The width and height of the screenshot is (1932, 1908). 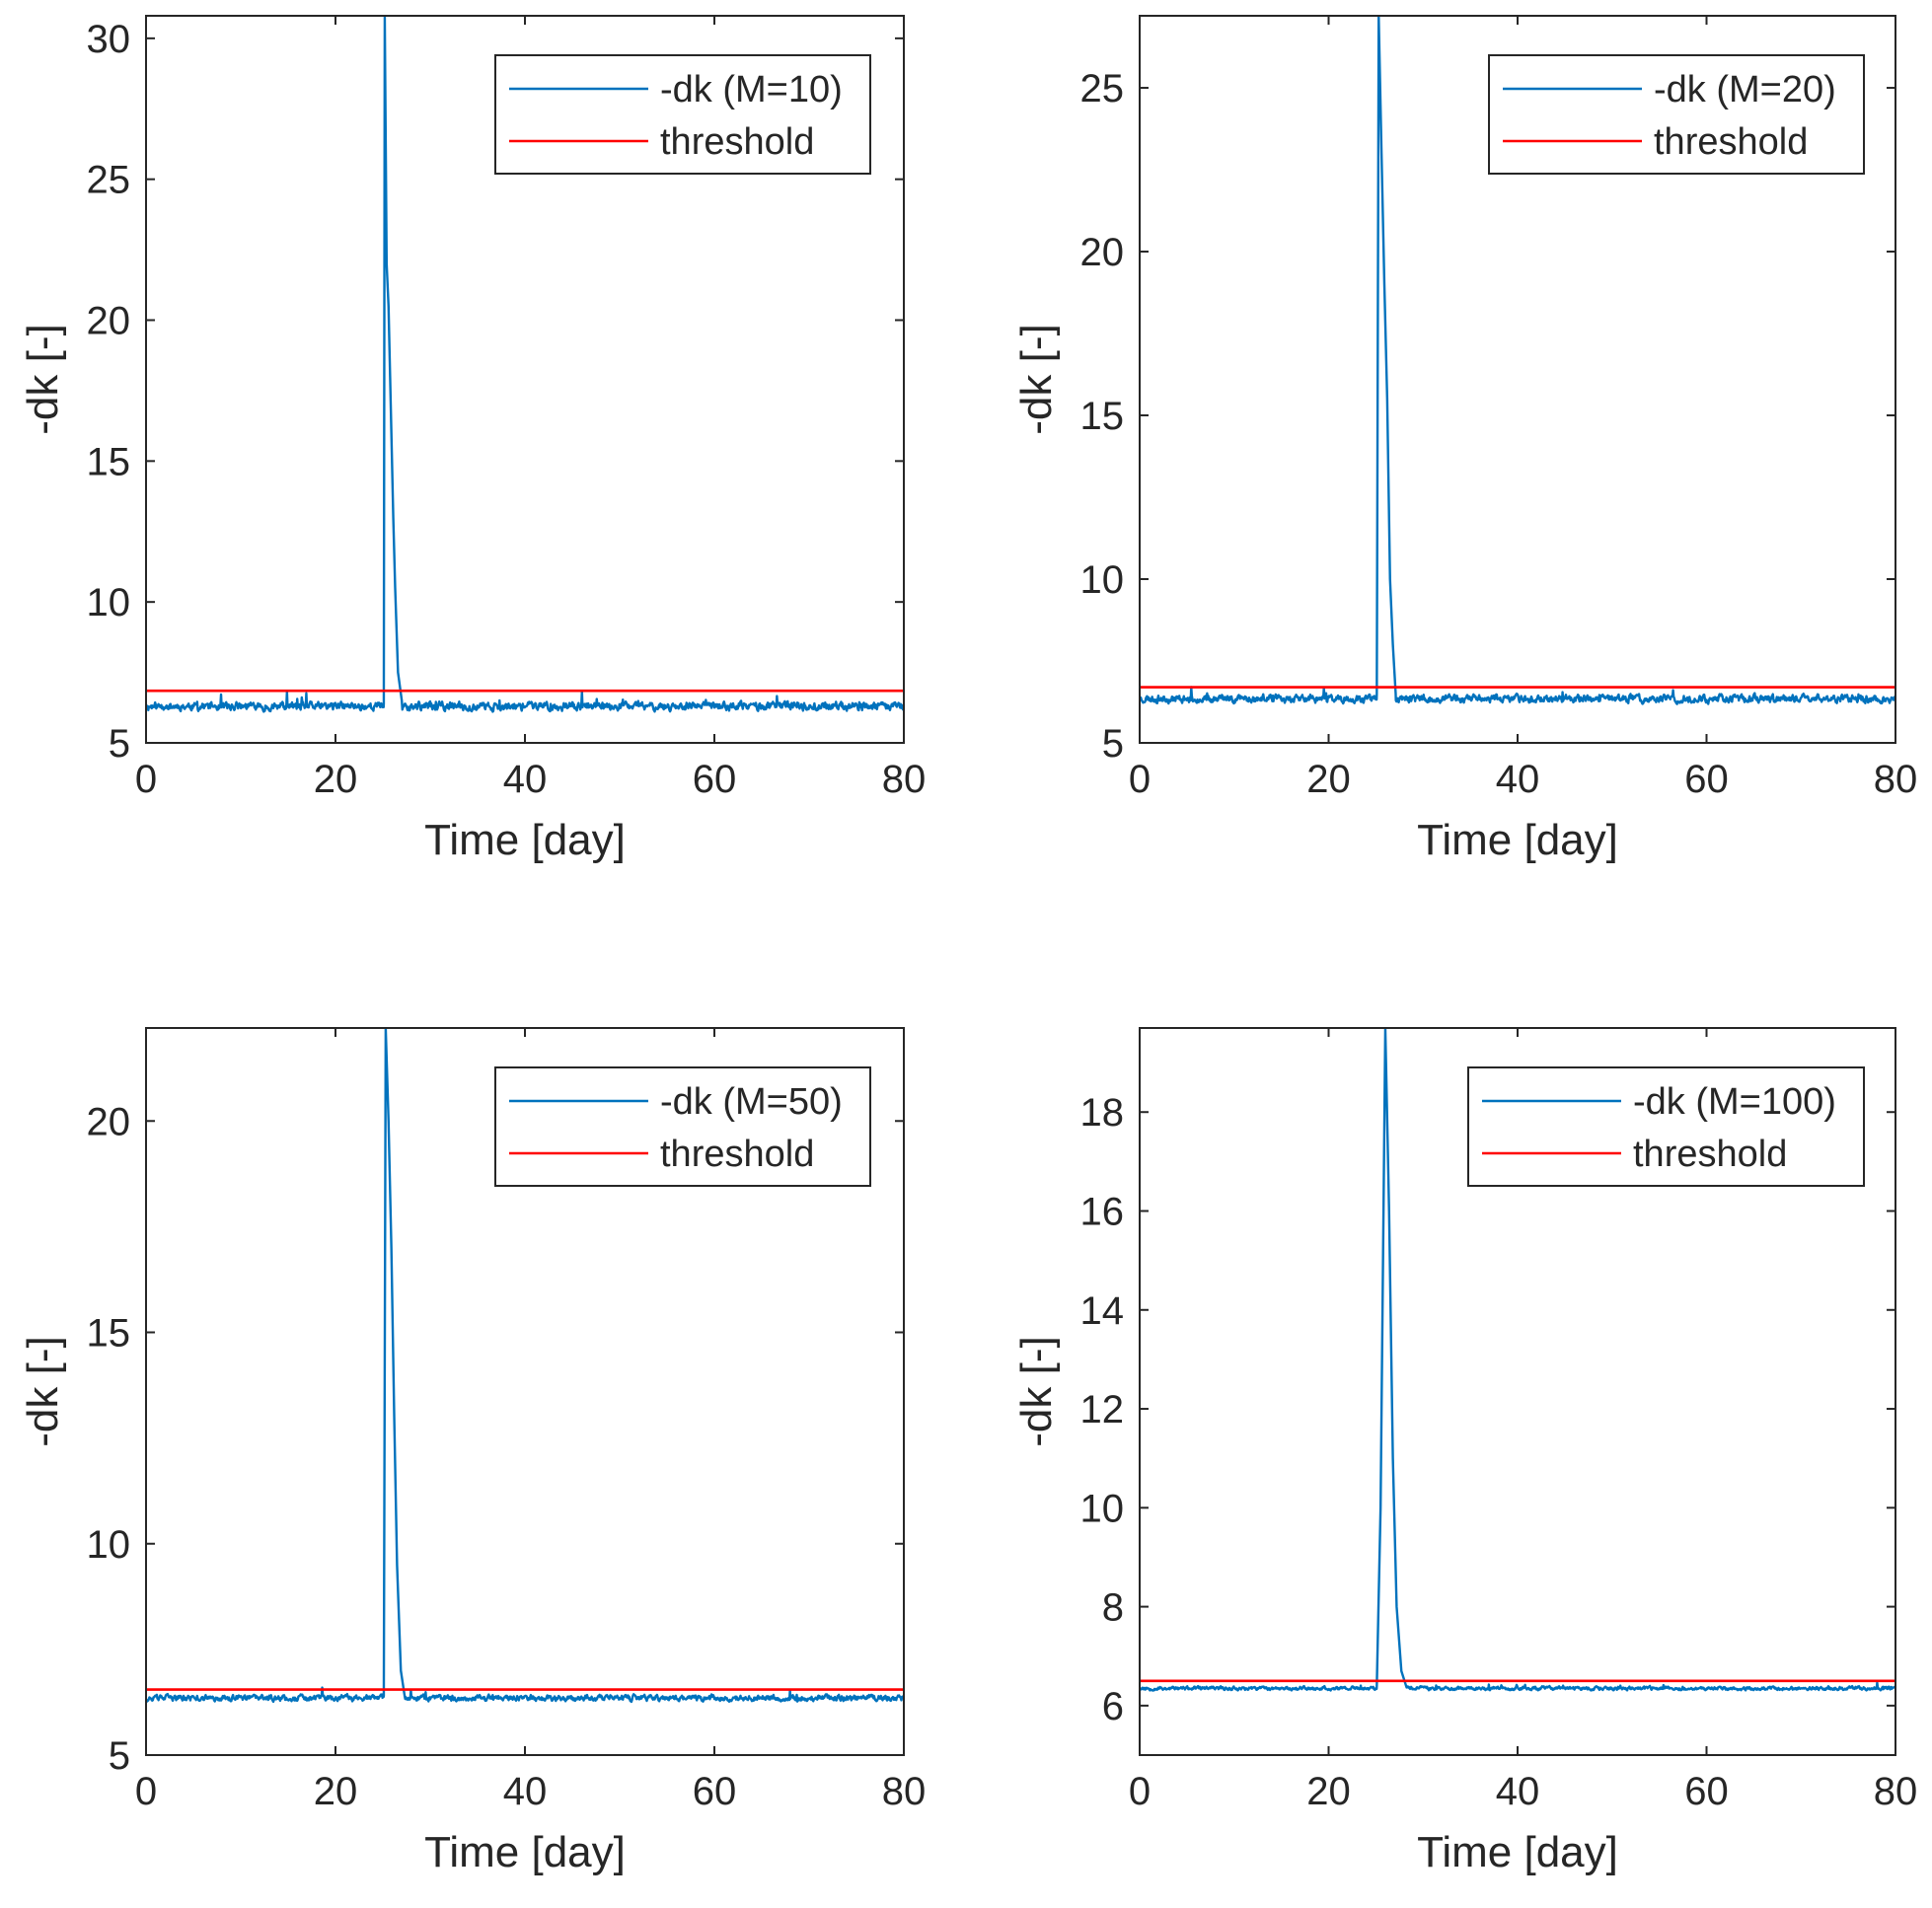 I want to click on legend: -dk (M=50) threshold, so click(x=682, y=1126).